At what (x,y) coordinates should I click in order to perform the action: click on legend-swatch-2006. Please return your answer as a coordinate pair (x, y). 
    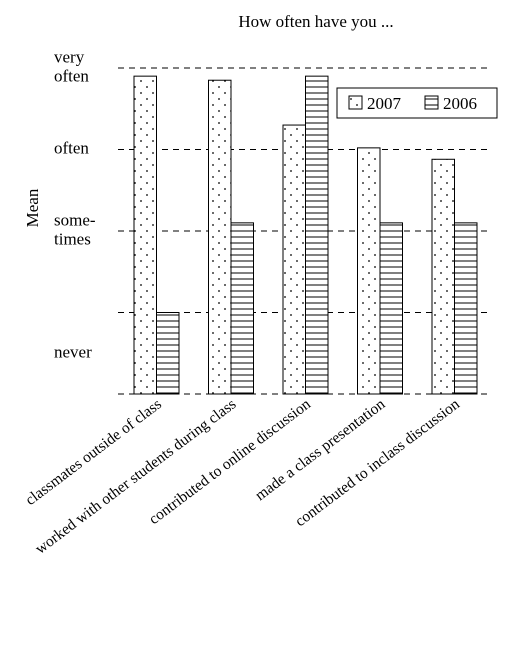
    Looking at the image, I should click on (431, 102).